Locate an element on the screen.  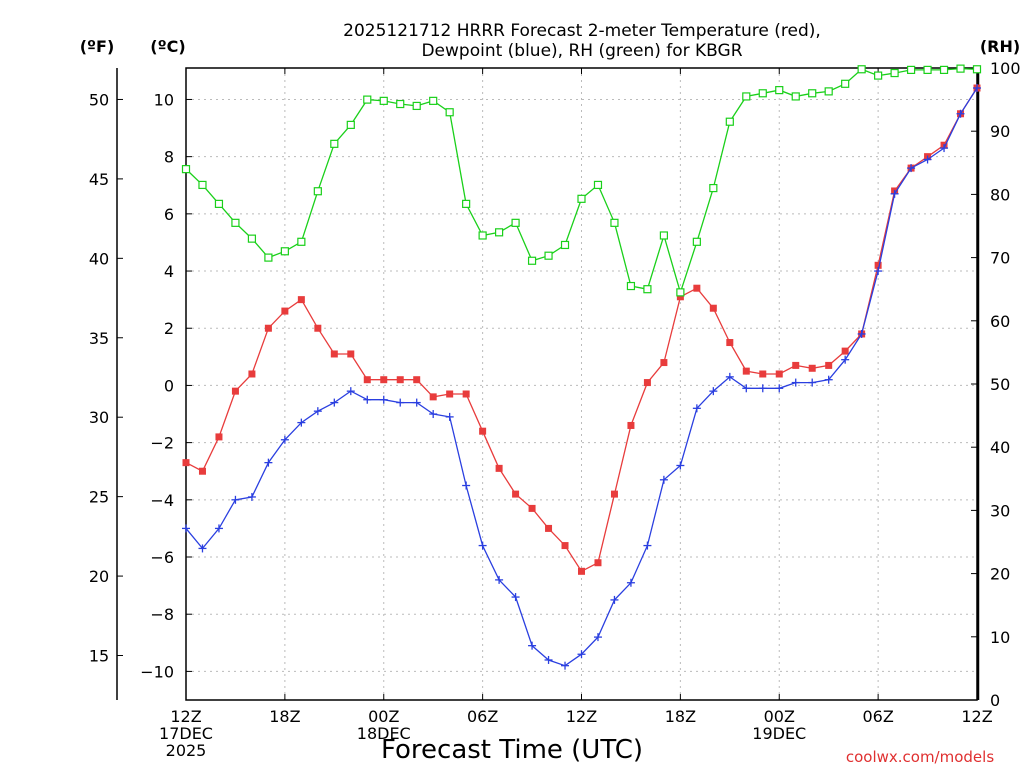
rh-tick-label: 100 is located at coordinates (1005, 68).